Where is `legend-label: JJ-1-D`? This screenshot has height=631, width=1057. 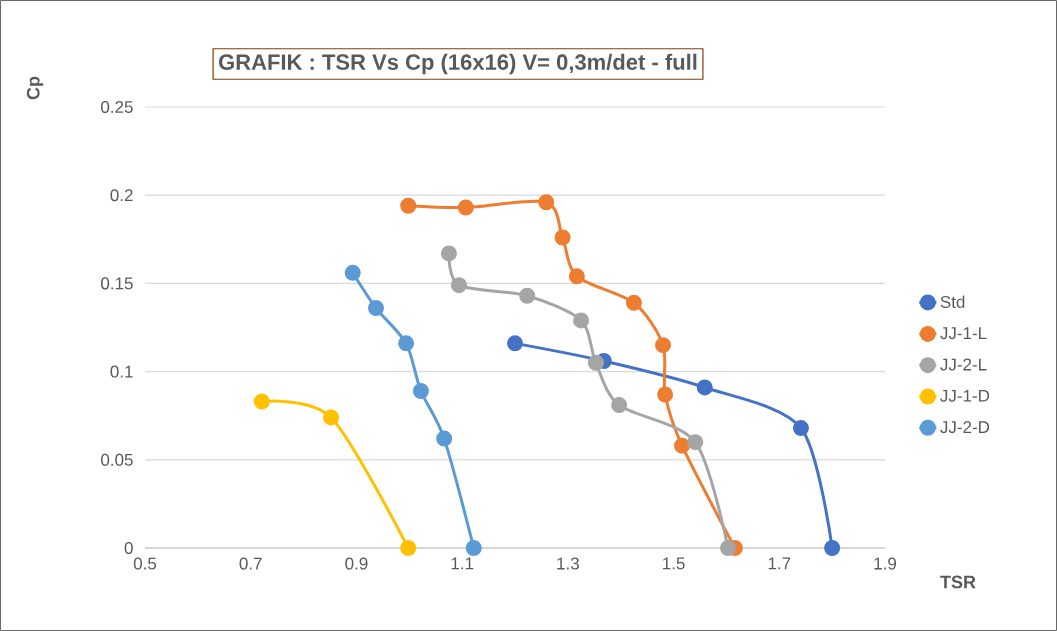
legend-label: JJ-1-D is located at coordinates (965, 395).